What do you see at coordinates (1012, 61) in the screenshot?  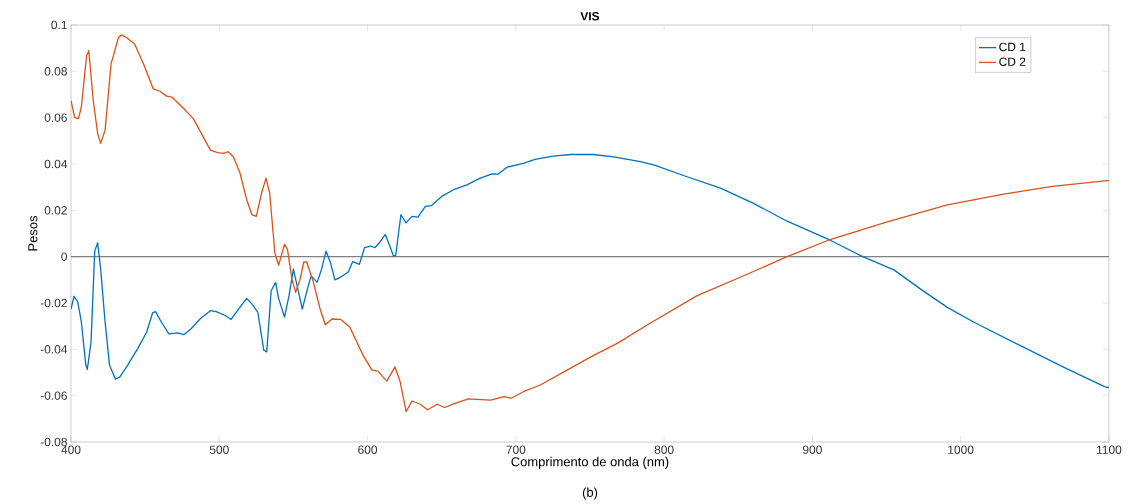 I see `legend-label: CD 2` at bounding box center [1012, 61].